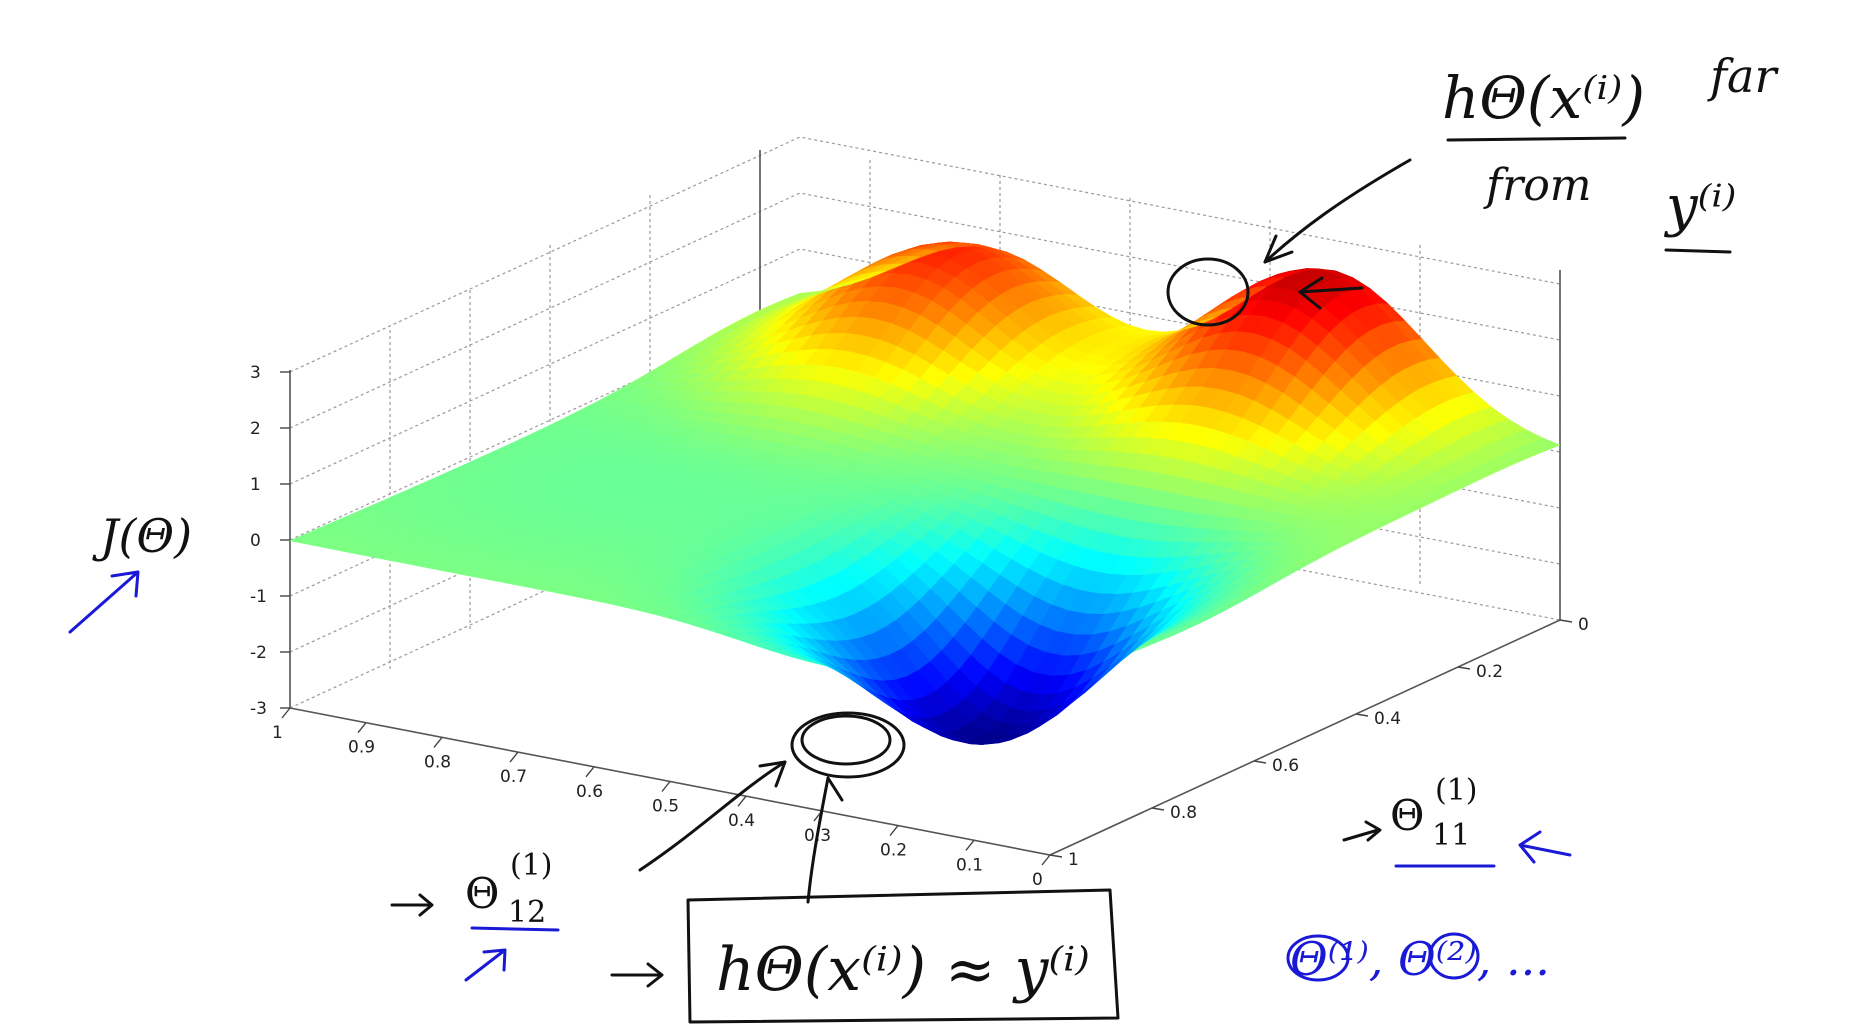 This screenshot has height=1028, width=1854. What do you see at coordinates (846, 740) in the screenshot?
I see `minimum-circle-inner` at bounding box center [846, 740].